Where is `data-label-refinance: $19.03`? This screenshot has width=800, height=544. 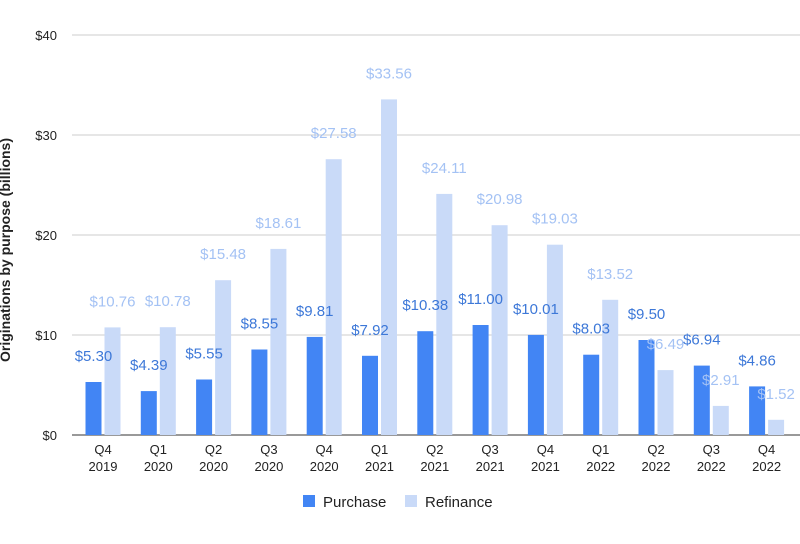 data-label-refinance: $19.03 is located at coordinates (555, 219).